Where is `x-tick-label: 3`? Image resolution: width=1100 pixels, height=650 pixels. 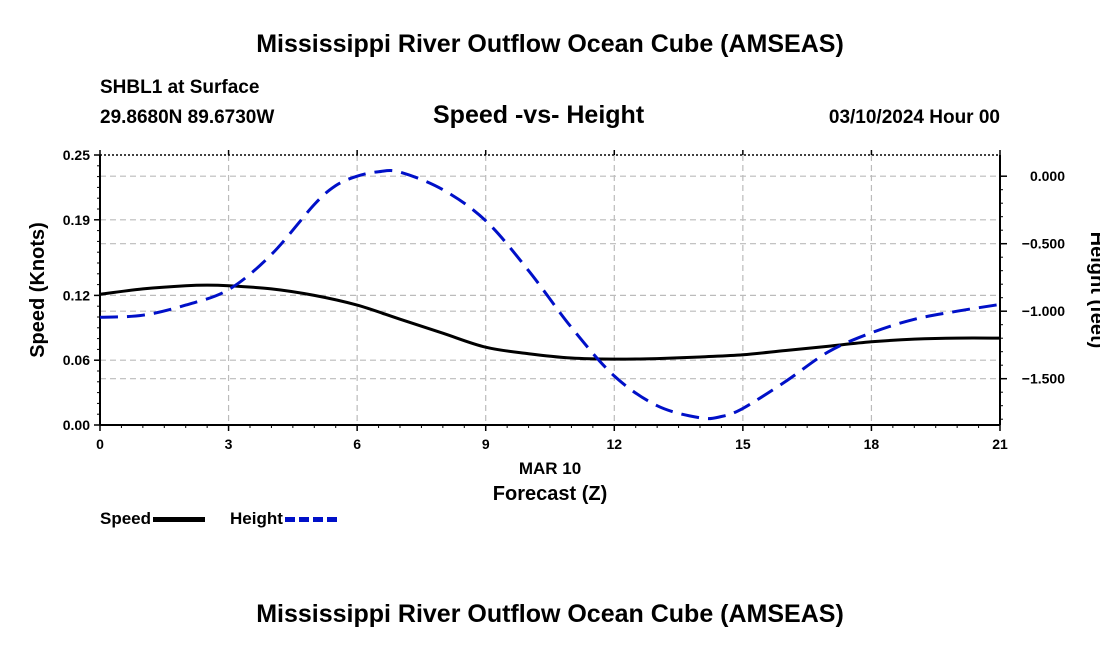
x-tick-label: 3 is located at coordinates (229, 444).